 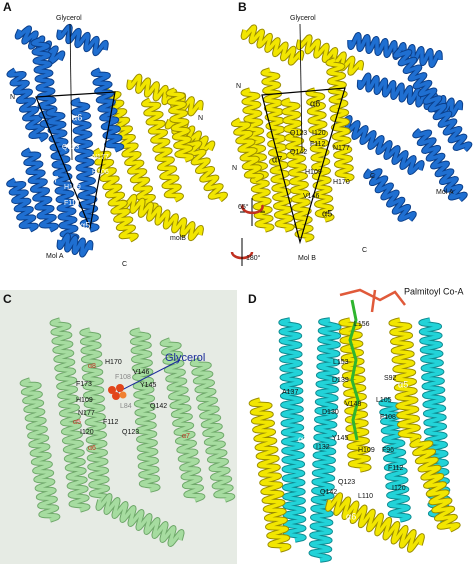 I want to click on panel-label: D, so click(x=252, y=299).